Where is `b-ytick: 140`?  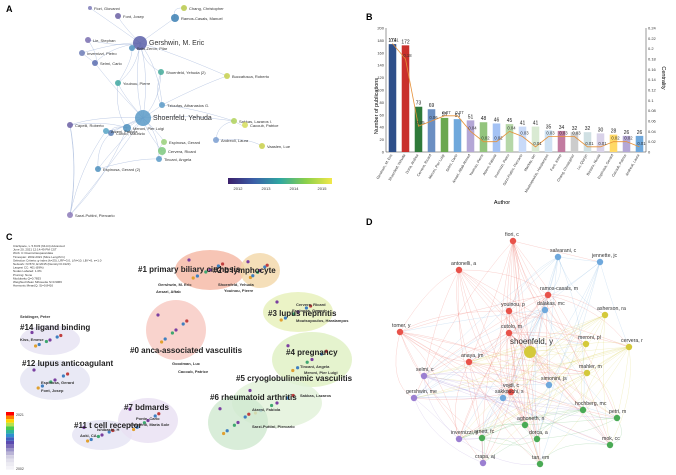
b-ytick: 140 is located at coordinates (380, 65).